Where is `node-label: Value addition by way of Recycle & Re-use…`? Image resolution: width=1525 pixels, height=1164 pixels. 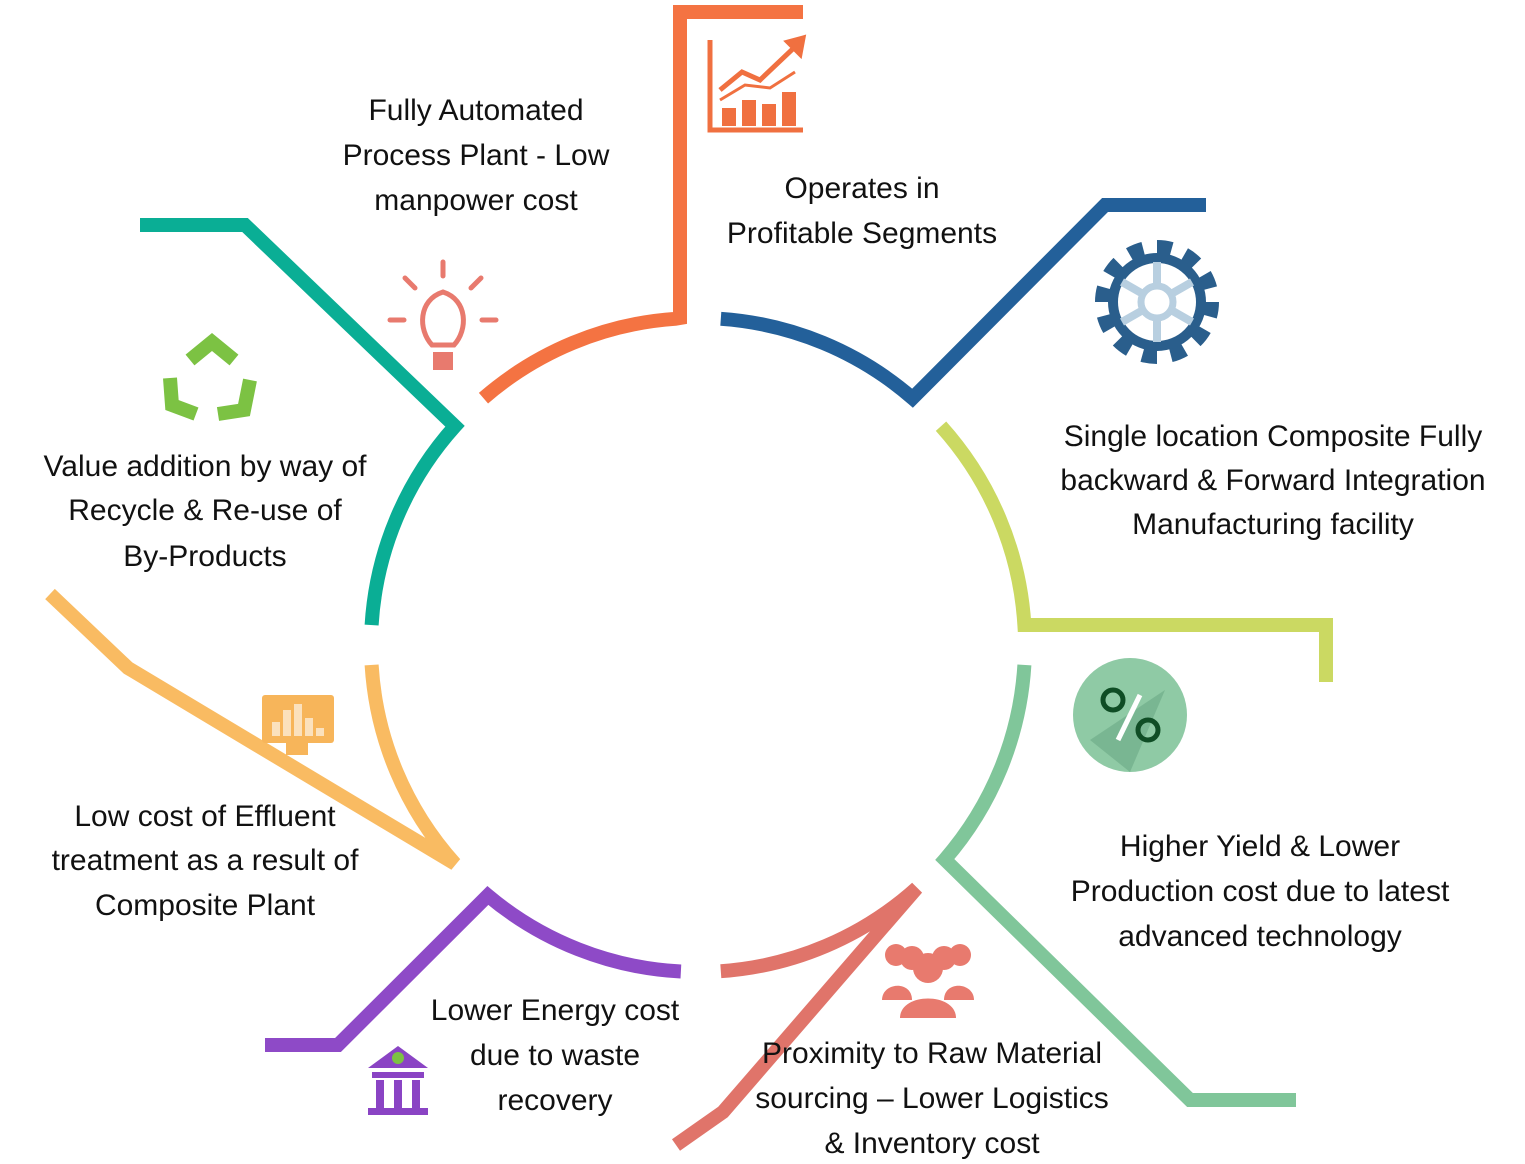 node-label: Value addition by way of Recycle & Re-use… is located at coordinates (206, 511).